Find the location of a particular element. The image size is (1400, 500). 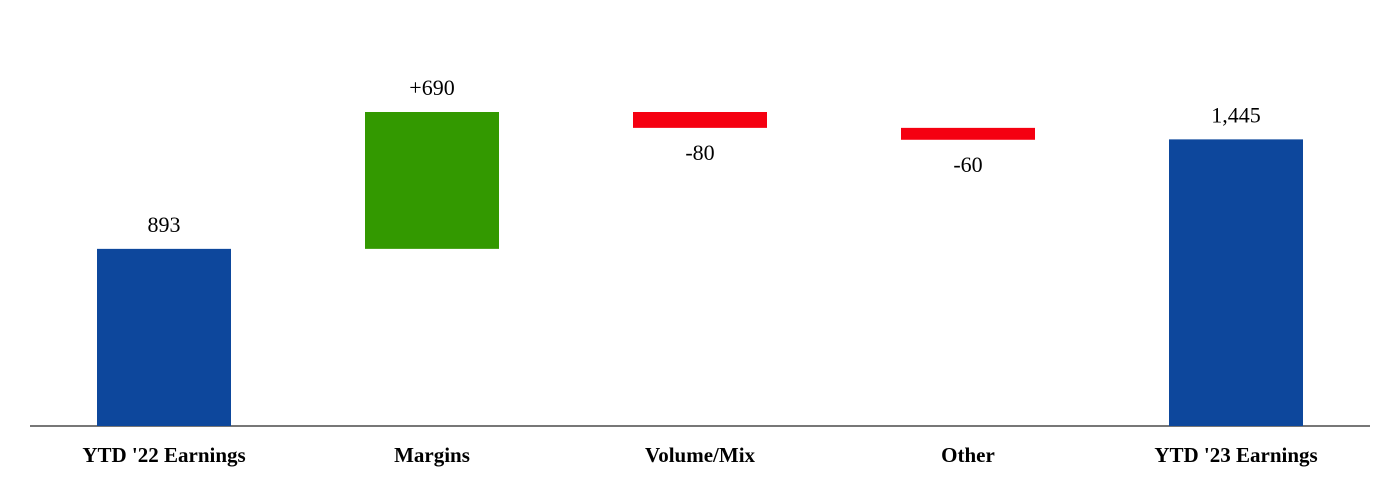

value-label: +690 is located at coordinates (431, 87).